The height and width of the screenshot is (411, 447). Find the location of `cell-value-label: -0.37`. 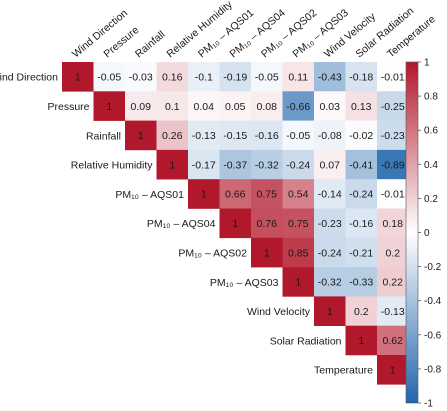

cell-value-label: -0.37 is located at coordinates (235, 165).